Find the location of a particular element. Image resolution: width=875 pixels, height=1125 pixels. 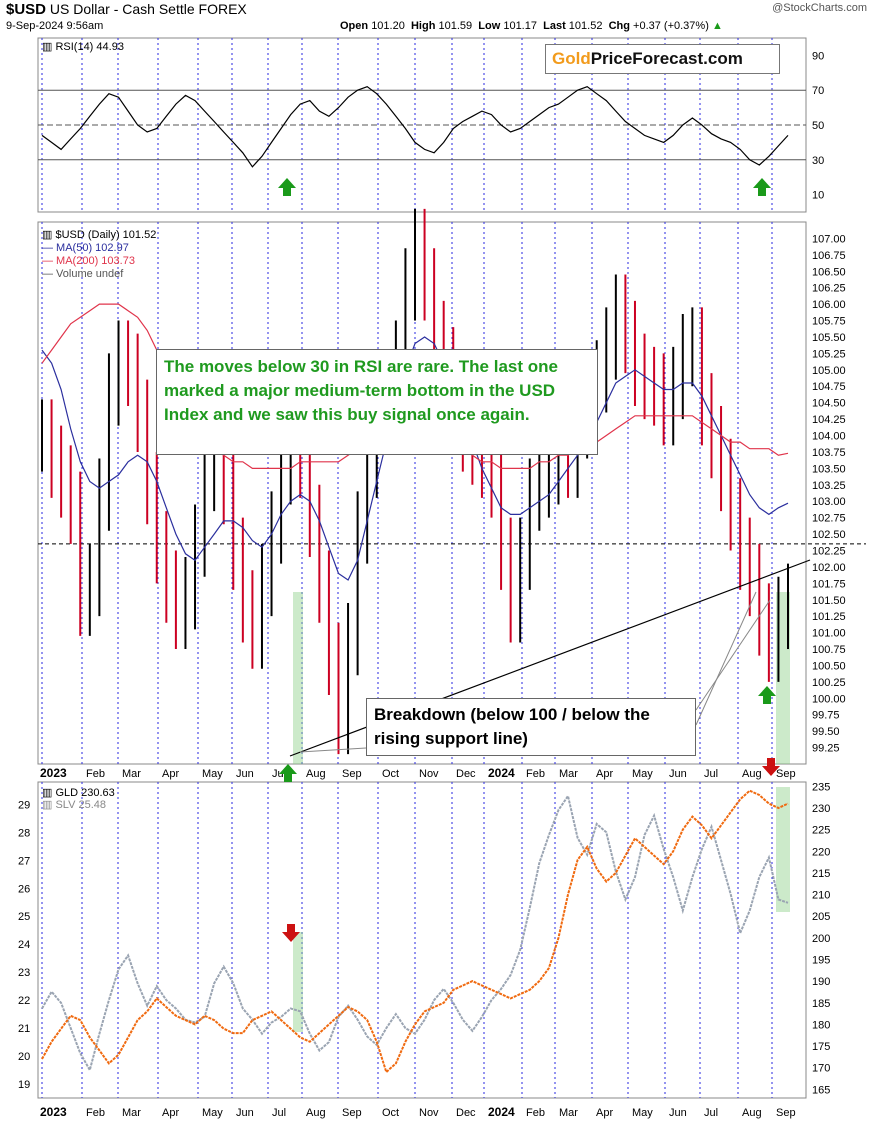

metals-right-ytick-label: 205 is located at coordinates (821, 917).